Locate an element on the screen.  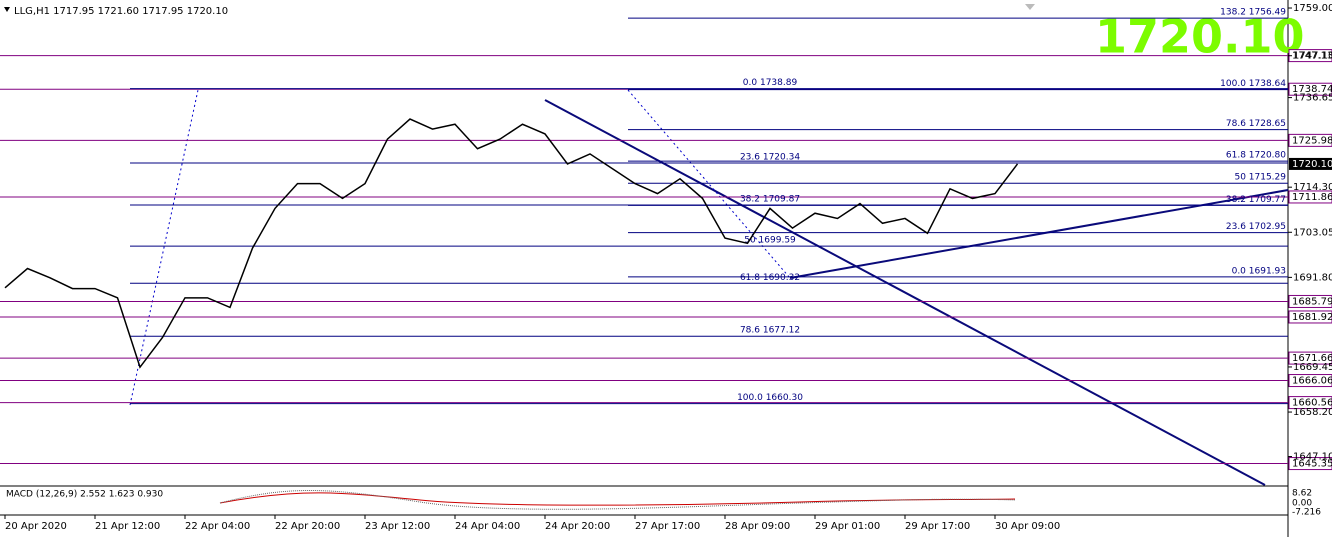
level-label: 1685.79 is located at coordinates (1312, 301).